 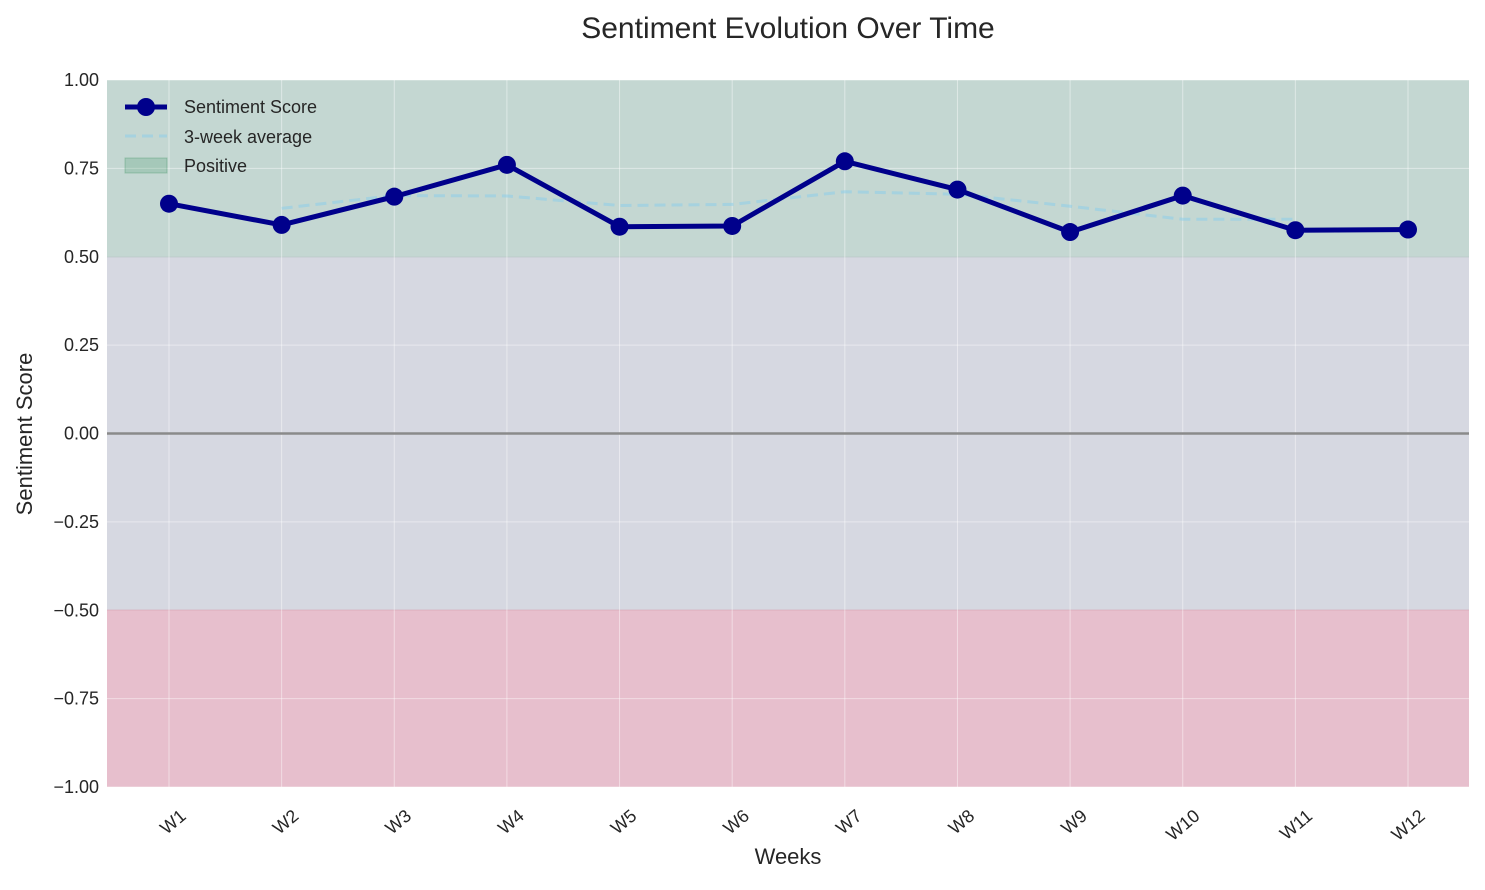 What do you see at coordinates (1182, 195) in the screenshot?
I see `data-point-w10` at bounding box center [1182, 195].